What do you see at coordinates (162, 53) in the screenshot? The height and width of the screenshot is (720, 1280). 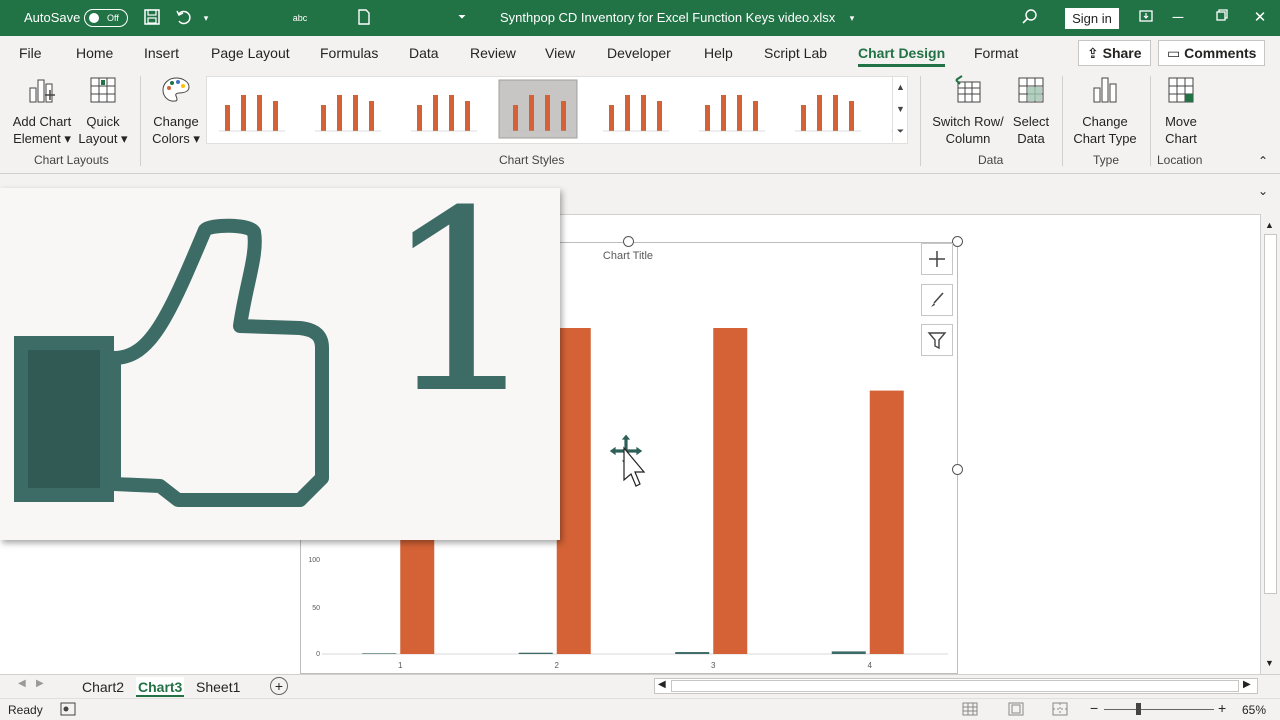 I see `tab-insert: Insert` at bounding box center [162, 53].